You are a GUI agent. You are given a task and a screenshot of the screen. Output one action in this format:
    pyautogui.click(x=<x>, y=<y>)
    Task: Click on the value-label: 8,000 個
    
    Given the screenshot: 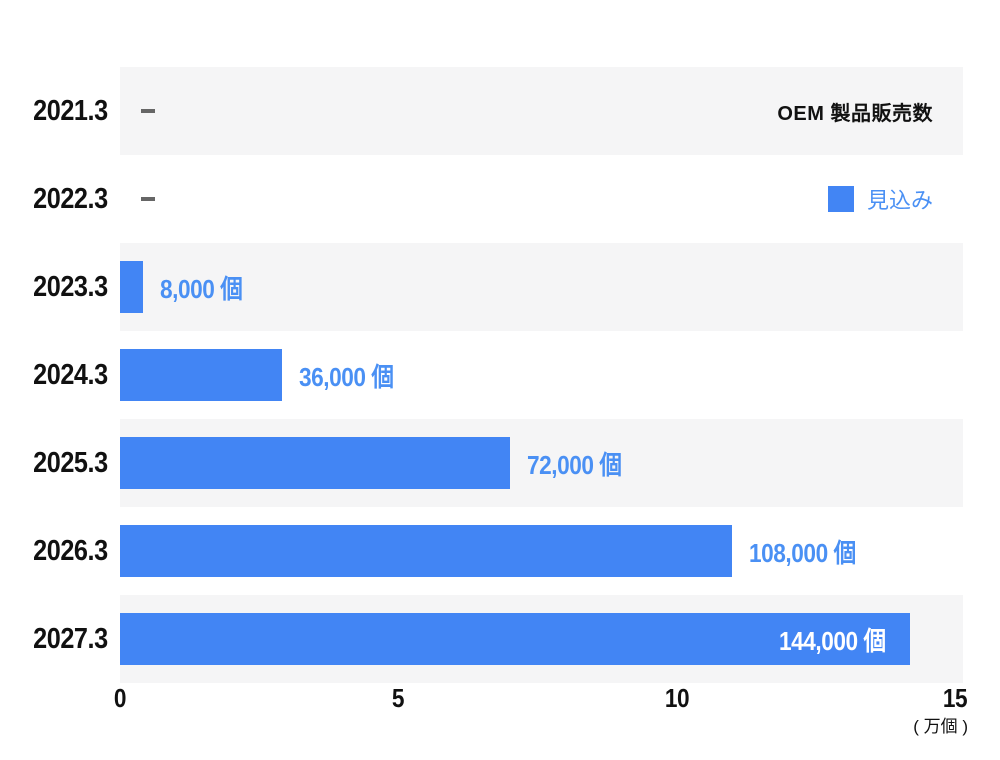 What is the action you would take?
    pyautogui.click(x=207, y=287)
    